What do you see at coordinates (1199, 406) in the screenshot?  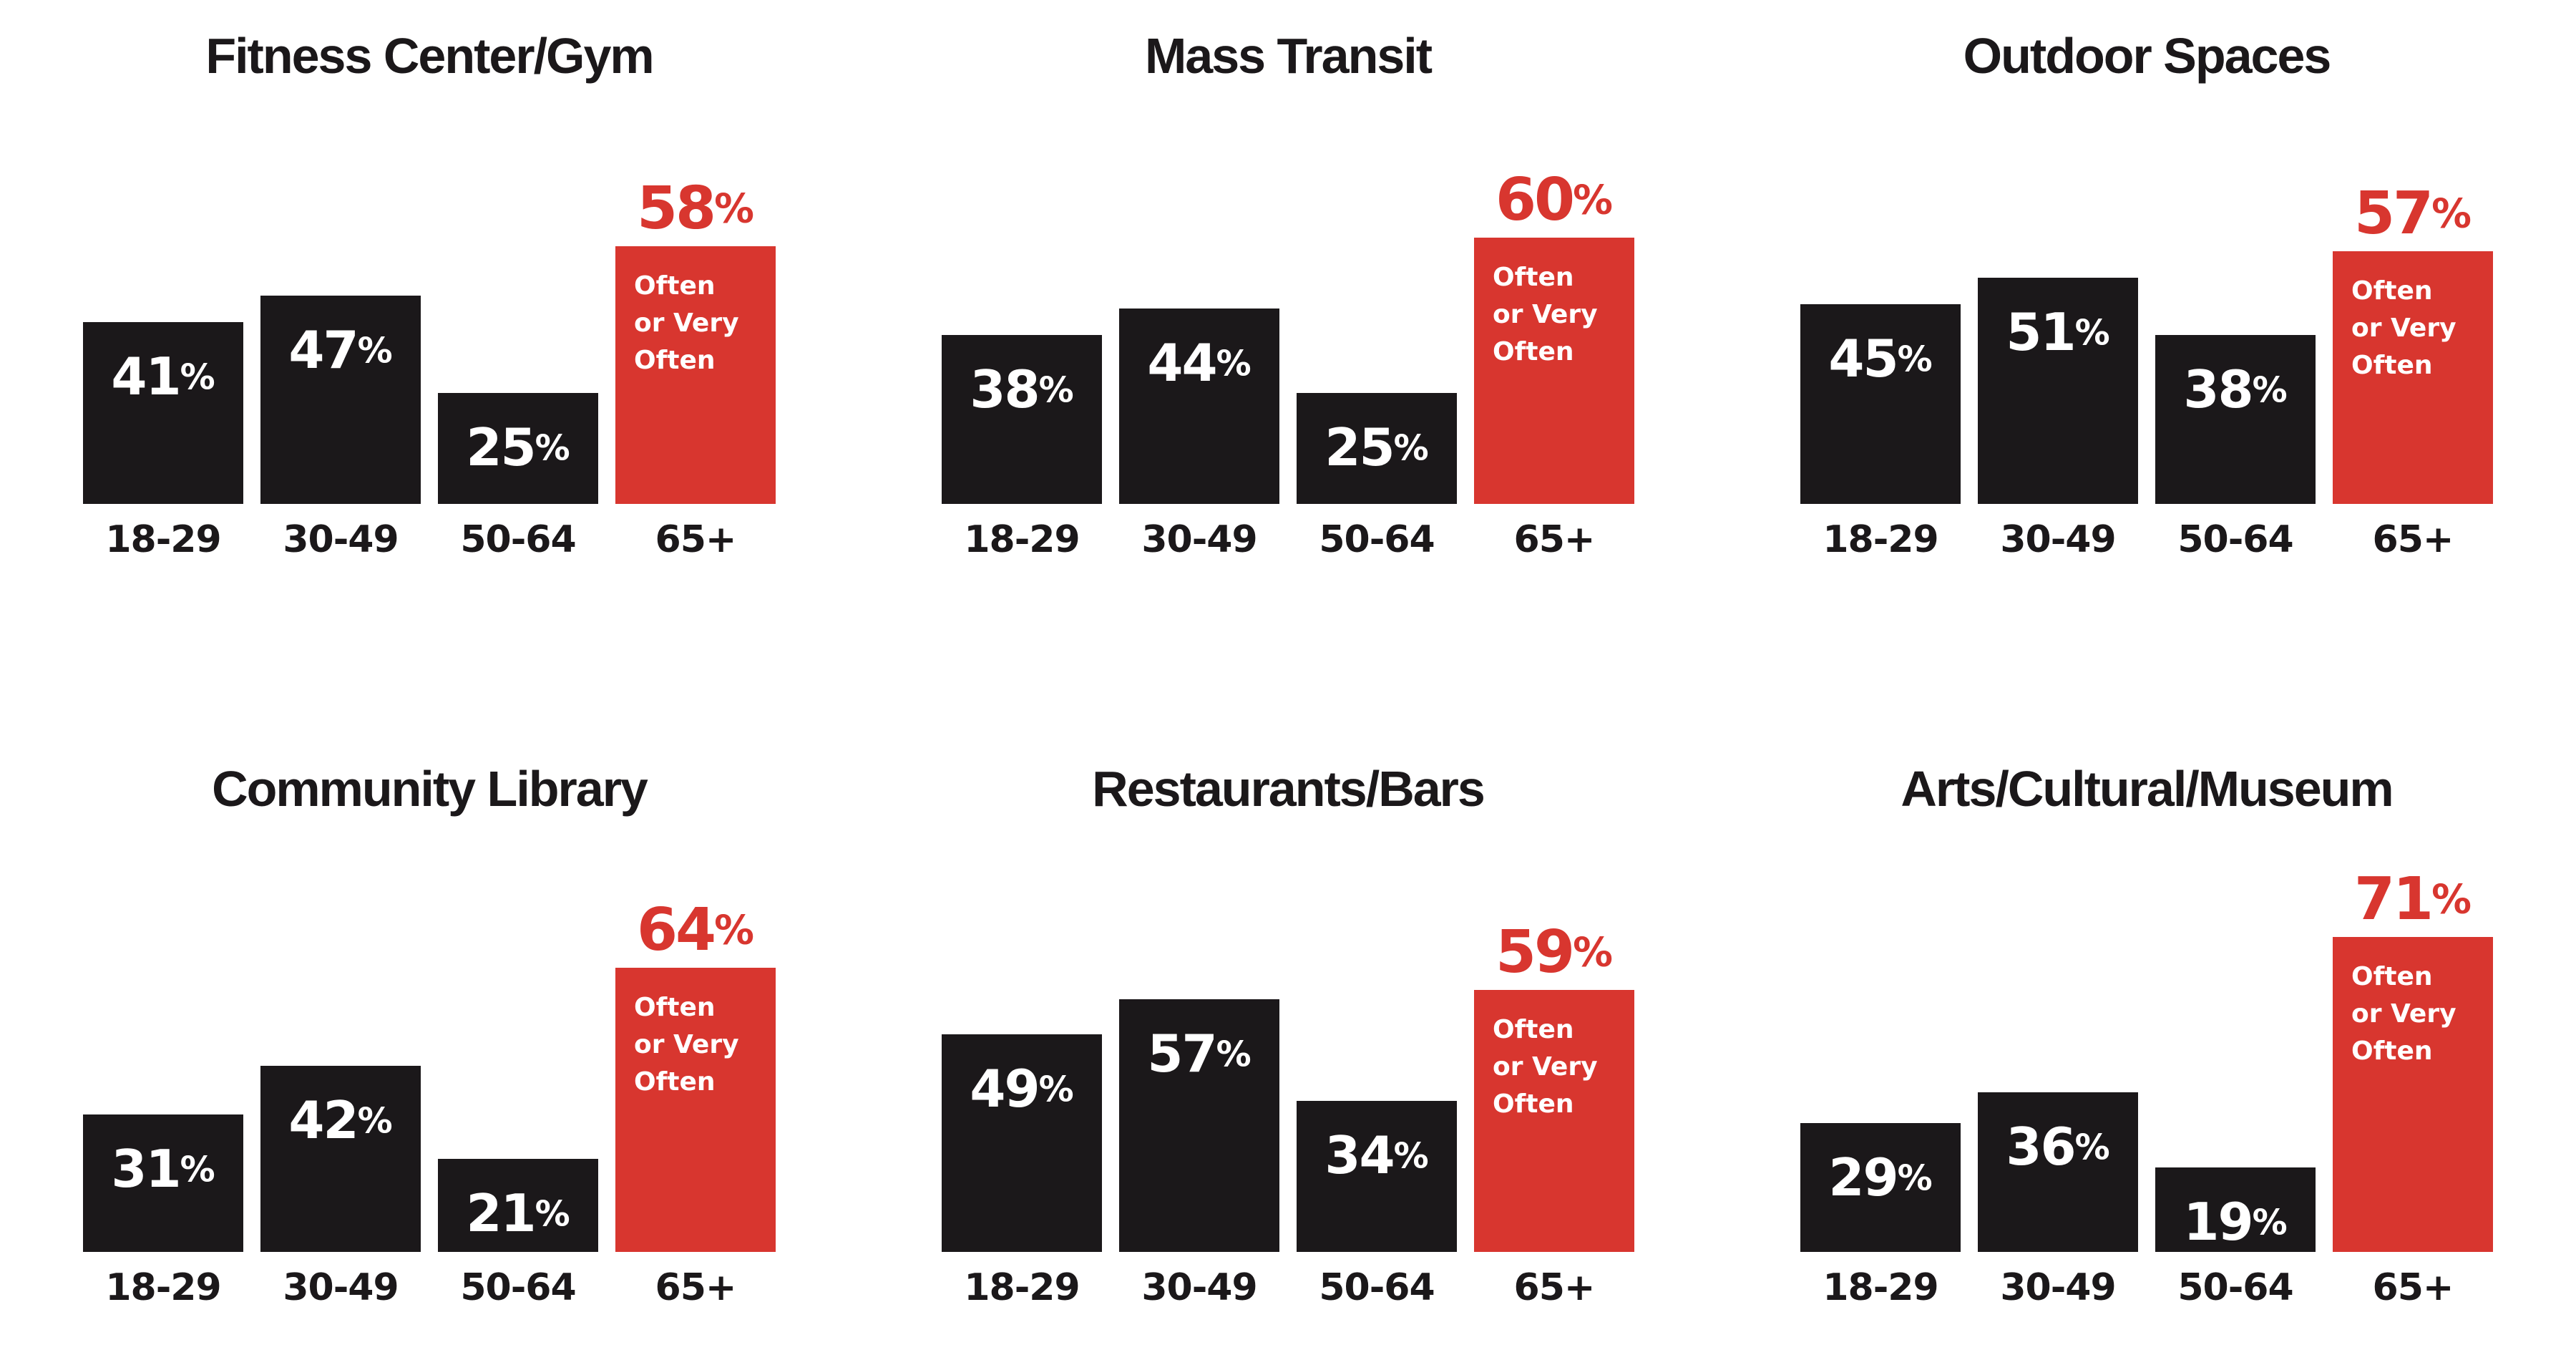 I see `bar: 44%` at bounding box center [1199, 406].